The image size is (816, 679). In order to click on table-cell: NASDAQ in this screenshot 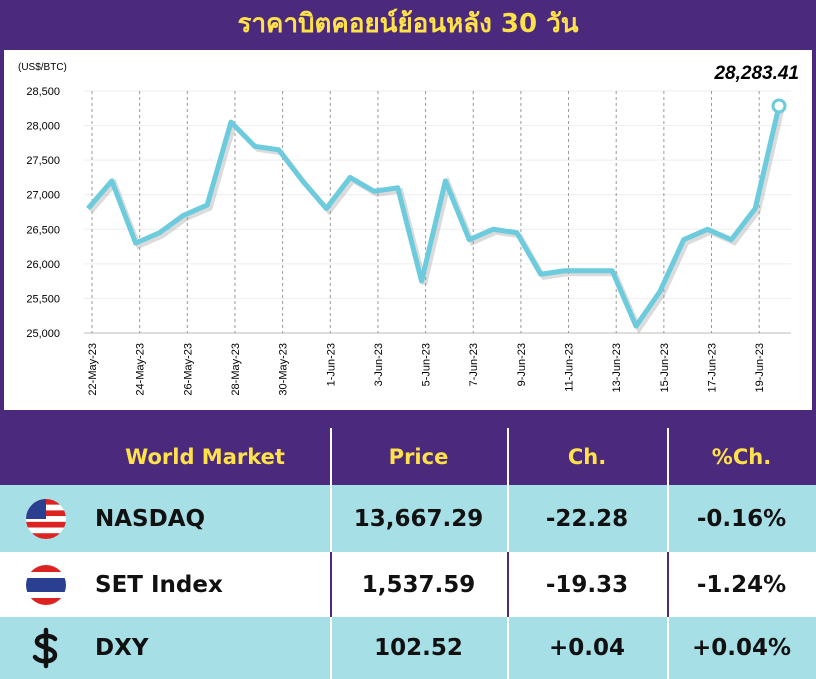, I will do `click(150, 518)`.